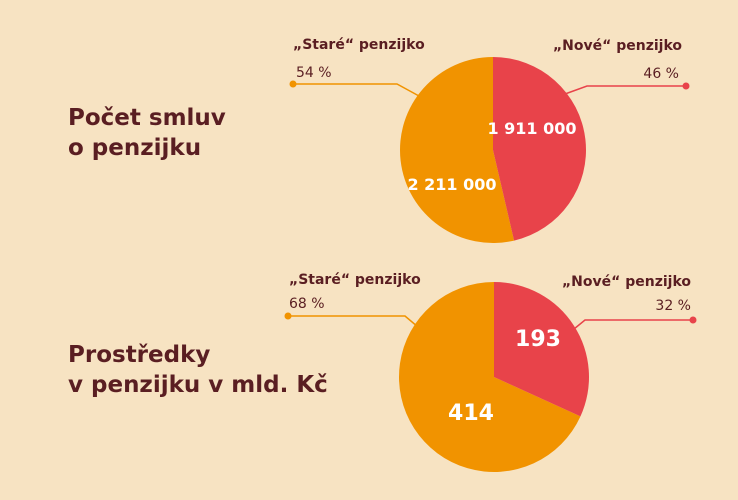 The width and height of the screenshot is (738, 500). What do you see at coordinates (355, 280) in the screenshot?
I see `chart2-legend-label-stare: „Staré“ penzijko` at bounding box center [355, 280].